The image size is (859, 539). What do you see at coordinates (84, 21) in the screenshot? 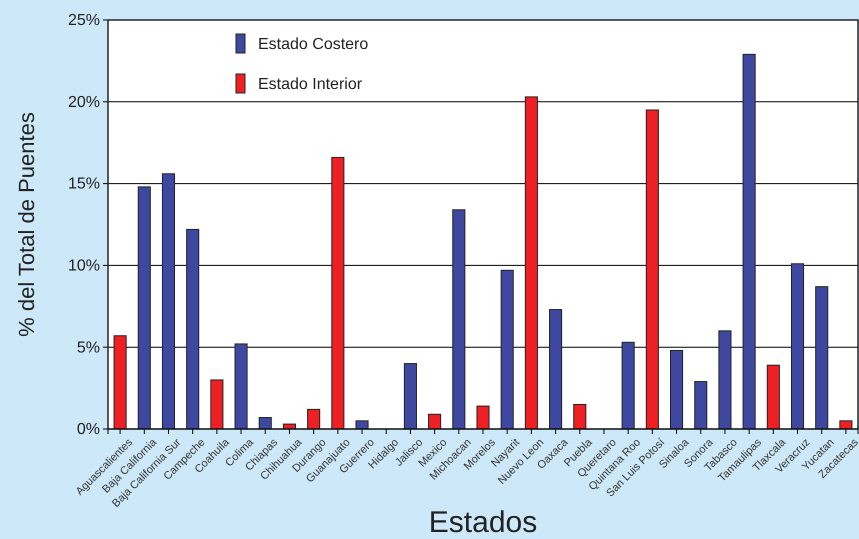
I see `y-tick-label: 25%` at bounding box center [84, 21].